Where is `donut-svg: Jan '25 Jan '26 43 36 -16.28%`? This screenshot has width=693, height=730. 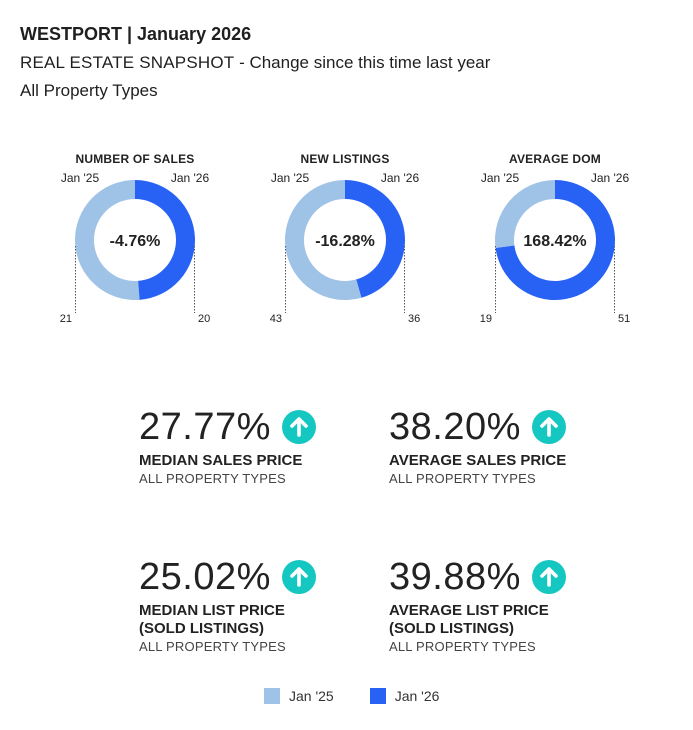
donut-svg: Jan '25 Jan '26 43 36 -16.28% is located at coordinates (345, 248).